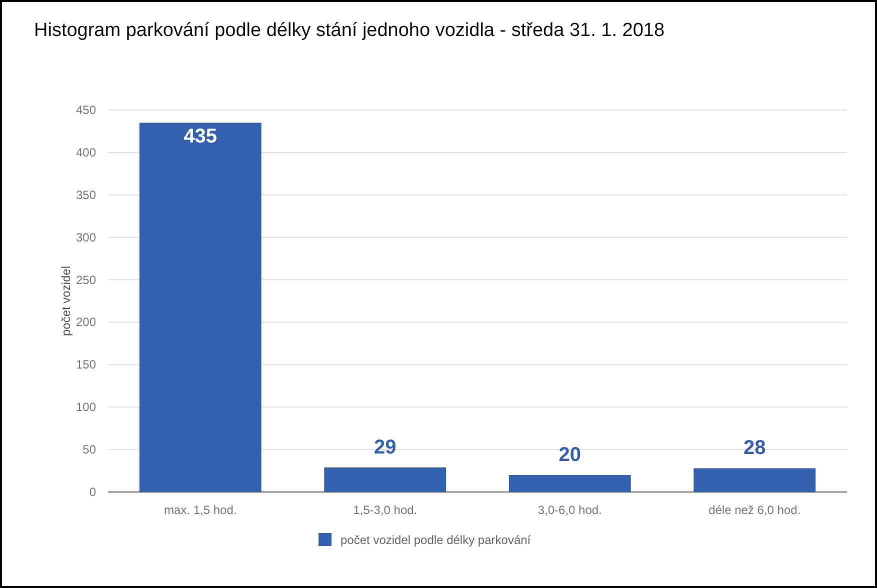 This screenshot has height=588, width=877. What do you see at coordinates (86, 279) in the screenshot?
I see `y-tick-label: 250` at bounding box center [86, 279].